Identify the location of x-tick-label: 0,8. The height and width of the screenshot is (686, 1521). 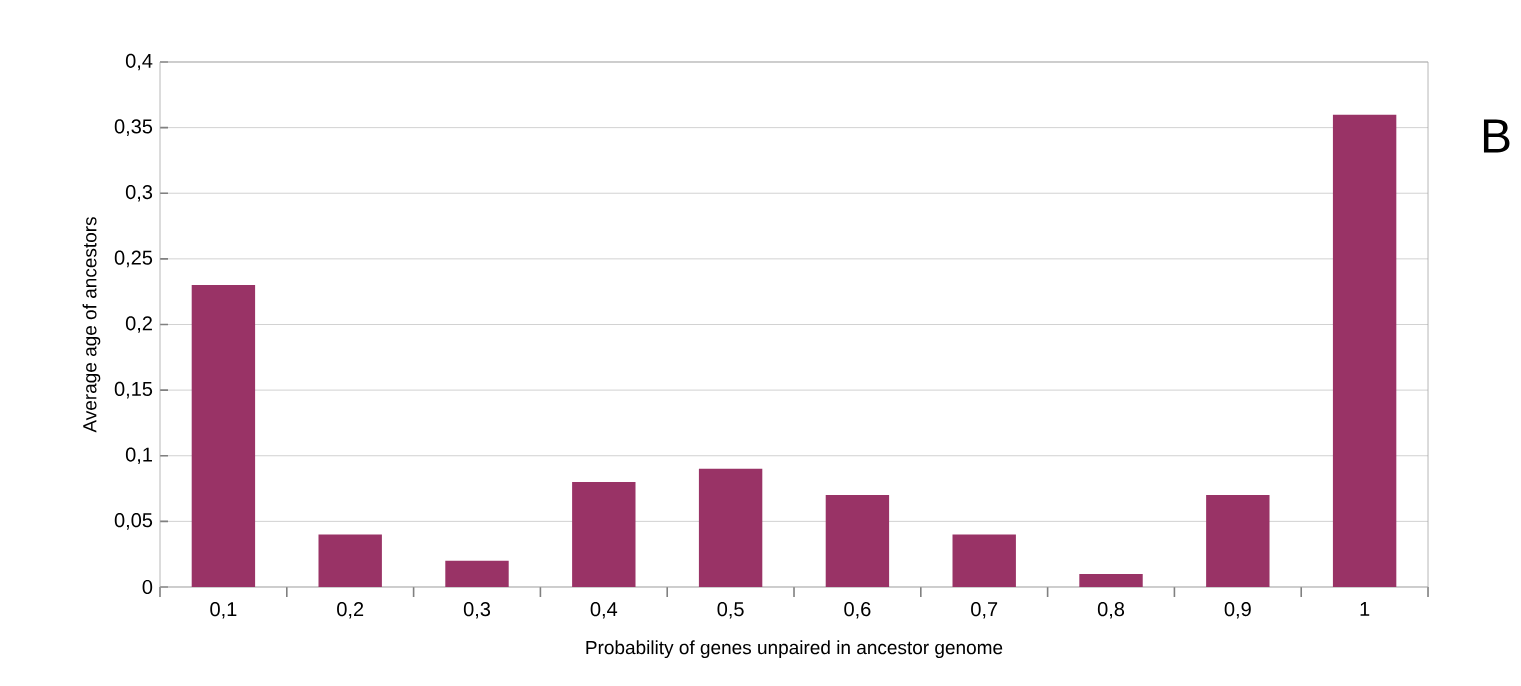
(1111, 610).